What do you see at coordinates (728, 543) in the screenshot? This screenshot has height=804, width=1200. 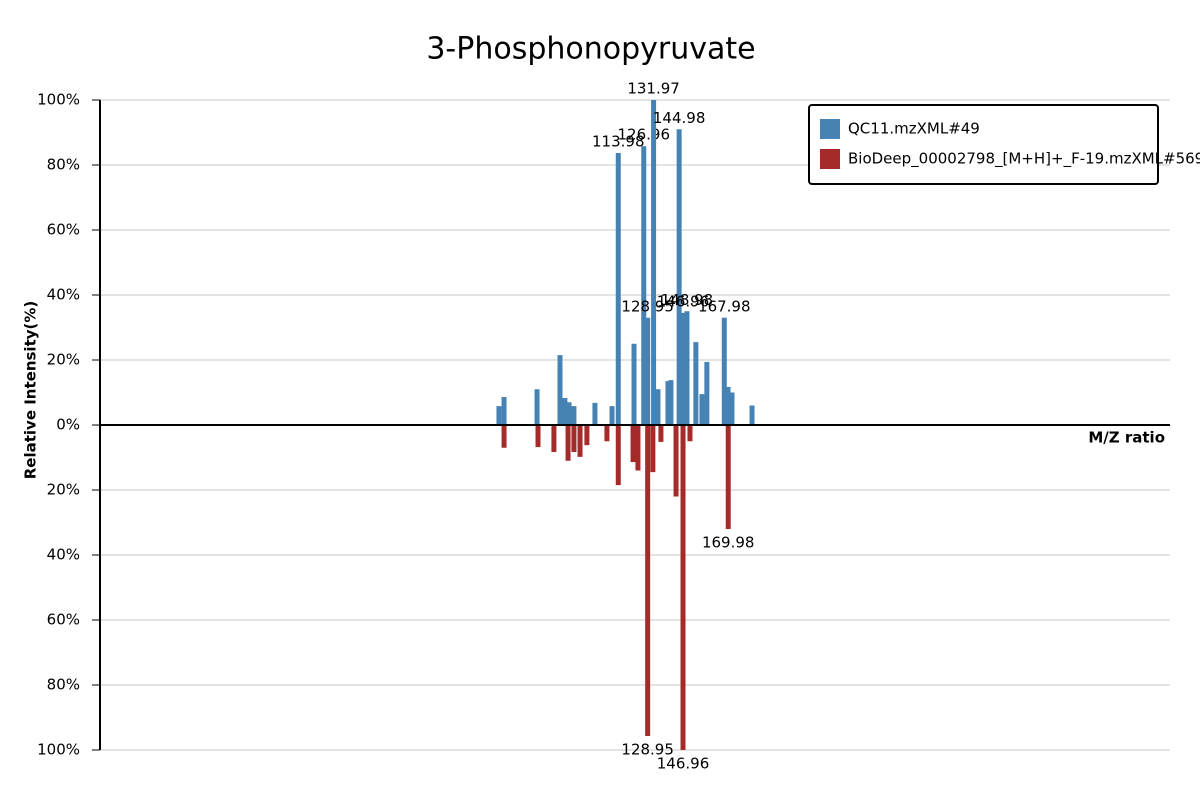 I see `peak-label: 169.98` at bounding box center [728, 543].